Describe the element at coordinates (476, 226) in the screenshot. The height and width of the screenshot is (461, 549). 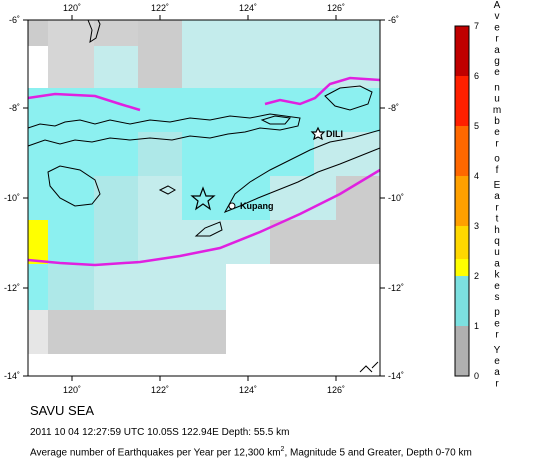
I see `colorbar-tick-label: 3` at that location.